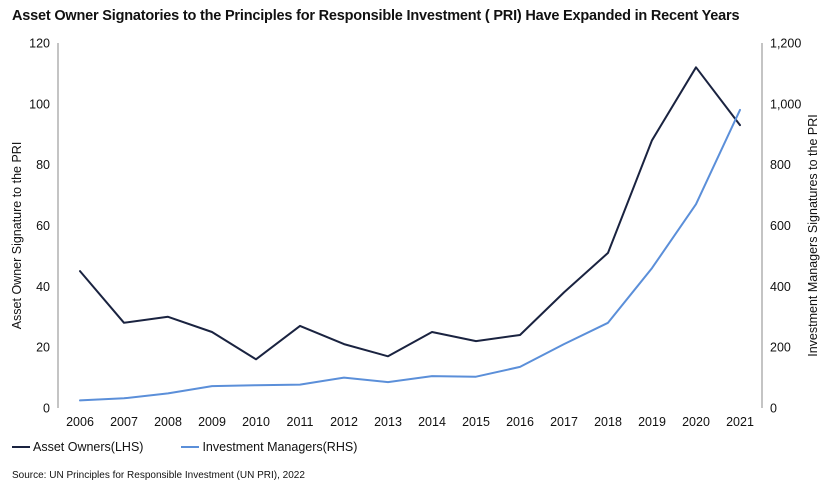 This screenshot has height=492, width=830. Describe the element at coordinates (564, 422) in the screenshot. I see `x-tick-label: 2017` at that location.